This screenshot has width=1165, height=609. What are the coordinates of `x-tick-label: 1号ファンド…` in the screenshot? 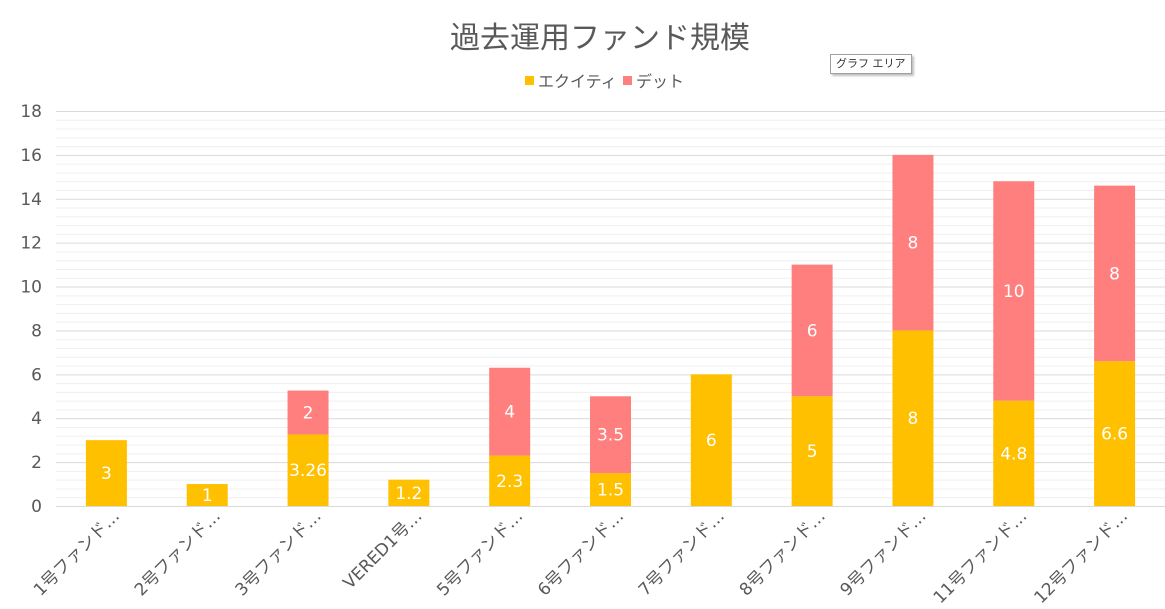 It's located at (77, 553).